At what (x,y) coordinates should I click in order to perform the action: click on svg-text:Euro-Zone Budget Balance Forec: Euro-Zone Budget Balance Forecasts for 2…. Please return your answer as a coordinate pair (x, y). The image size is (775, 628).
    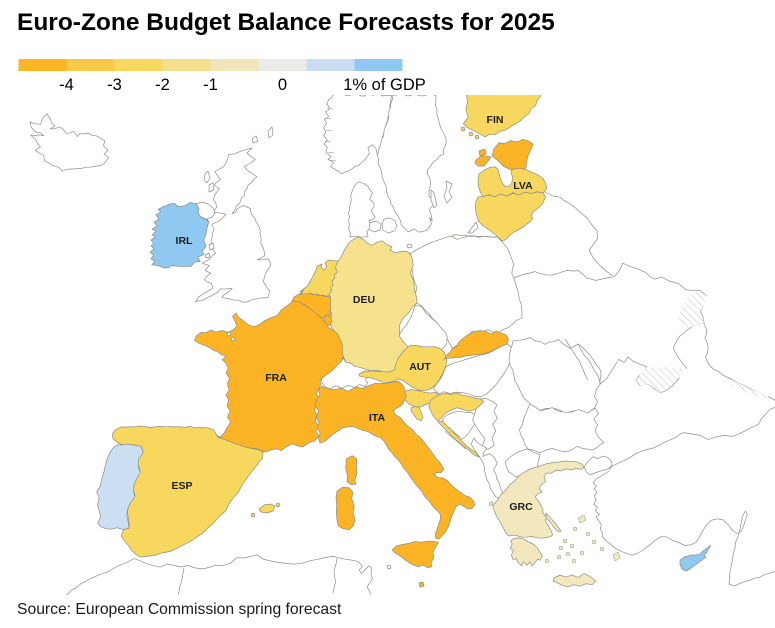
    Looking at the image, I should click on (286, 22).